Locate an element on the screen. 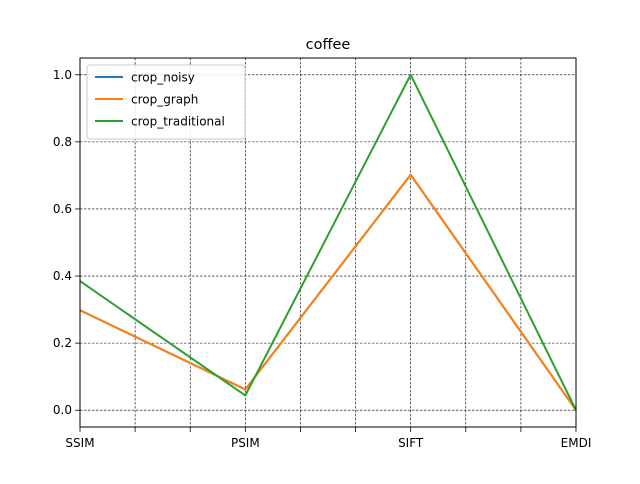 Image resolution: width=640 pixels, height=484 pixels. y-tick-label: 0.0 is located at coordinates (62, 410).